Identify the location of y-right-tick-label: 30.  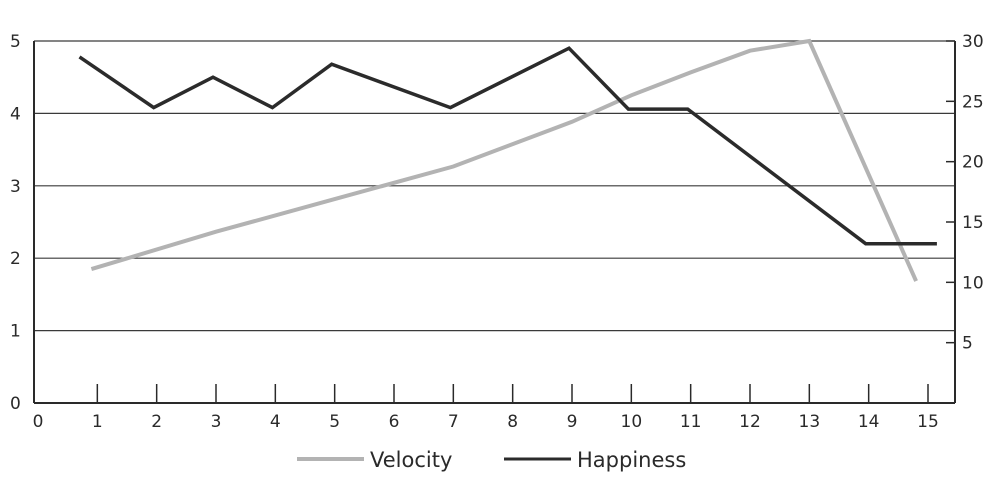
(973, 42).